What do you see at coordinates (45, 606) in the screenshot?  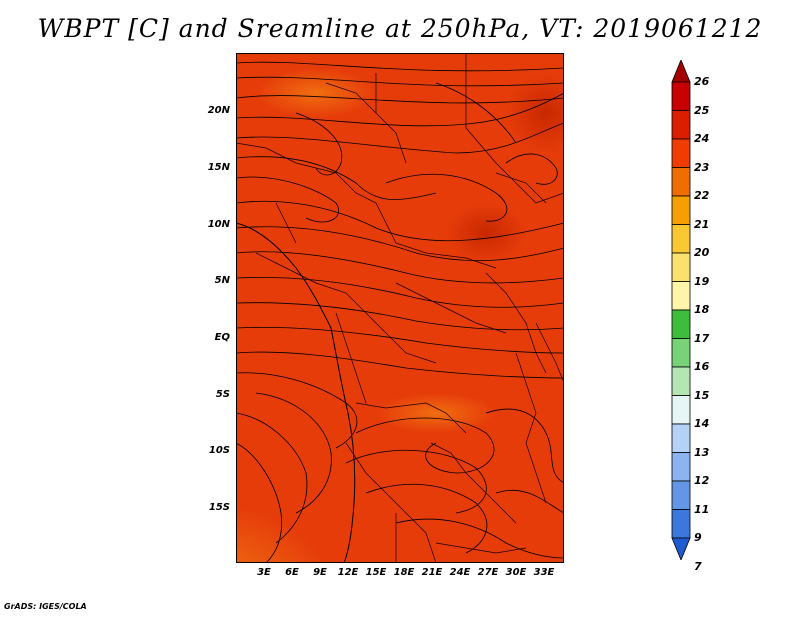 I see `credit-text: GrADS: IGES/COLA` at bounding box center [45, 606].